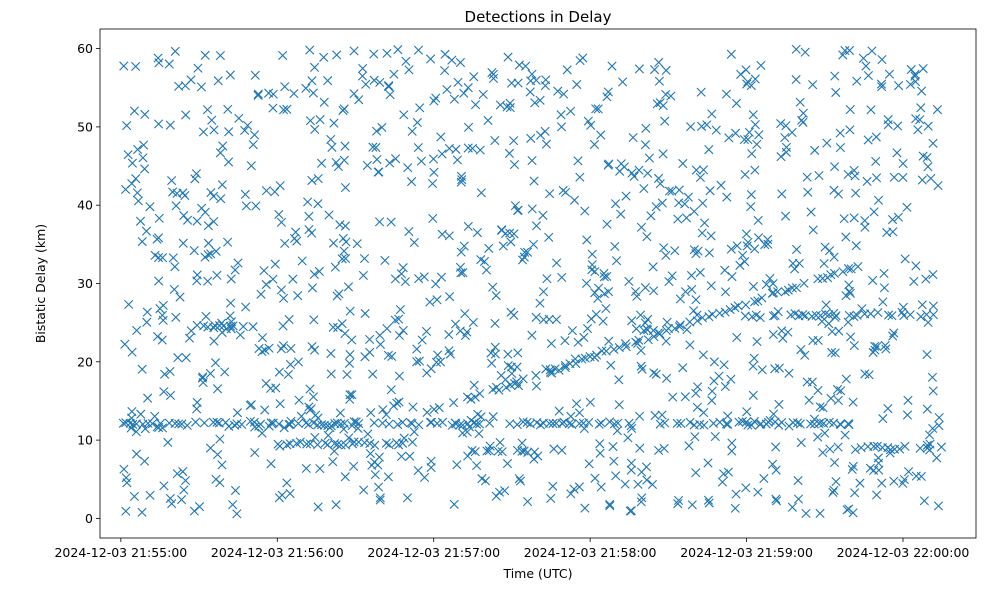 The height and width of the screenshot is (590, 985). I want to click on x-axis-label: Time (UTC), so click(537, 573).